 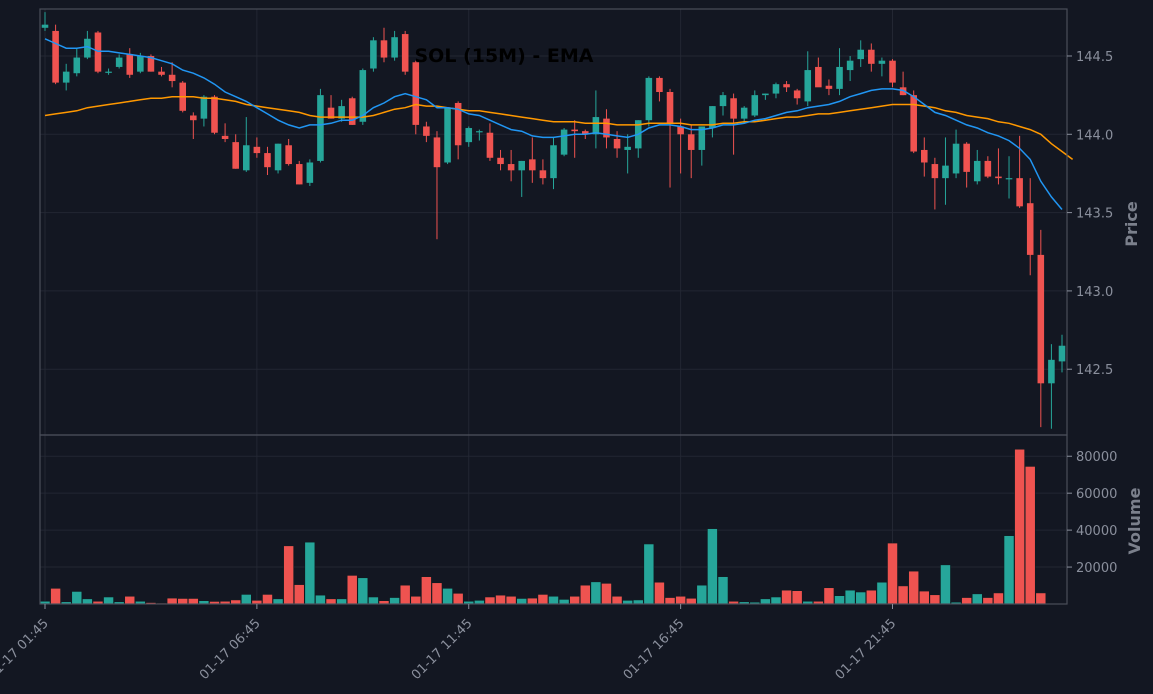 I want to click on price-tick-label: 144.5, so click(x=1094, y=57).